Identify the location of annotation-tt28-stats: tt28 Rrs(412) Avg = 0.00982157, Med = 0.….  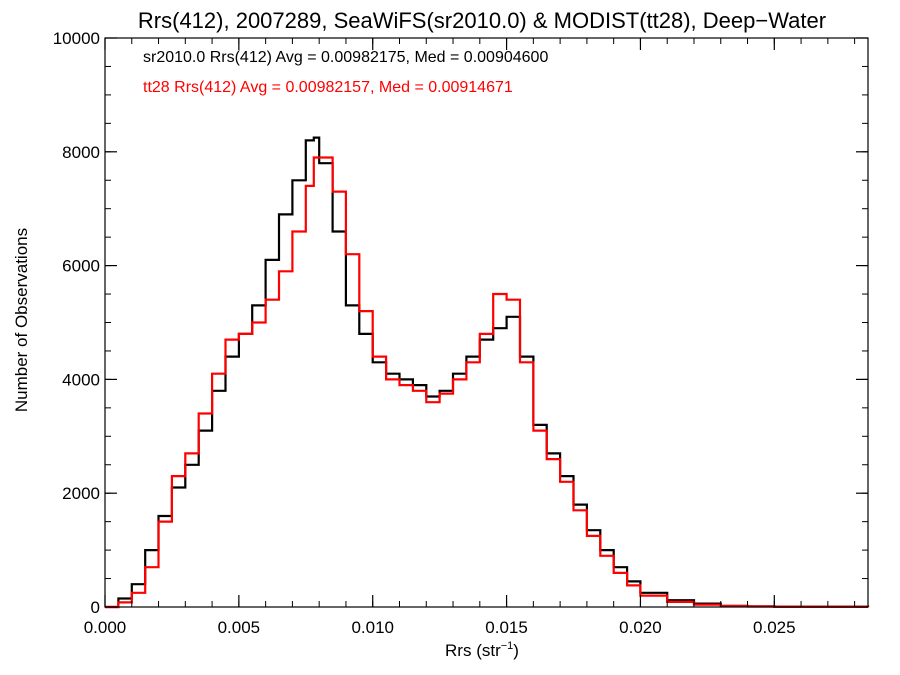
(328, 87).